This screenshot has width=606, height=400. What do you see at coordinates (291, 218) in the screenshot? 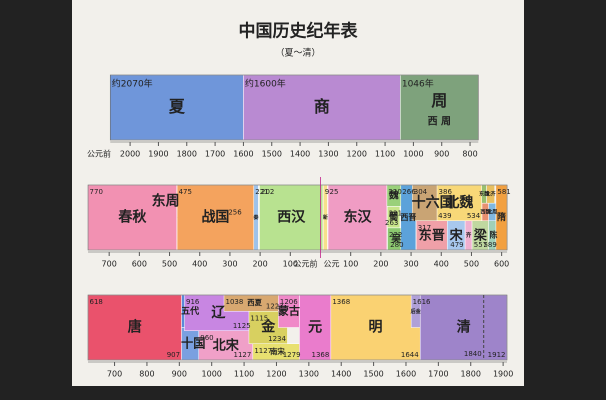
I see `dynasty-name: 西汉` at bounding box center [291, 218].